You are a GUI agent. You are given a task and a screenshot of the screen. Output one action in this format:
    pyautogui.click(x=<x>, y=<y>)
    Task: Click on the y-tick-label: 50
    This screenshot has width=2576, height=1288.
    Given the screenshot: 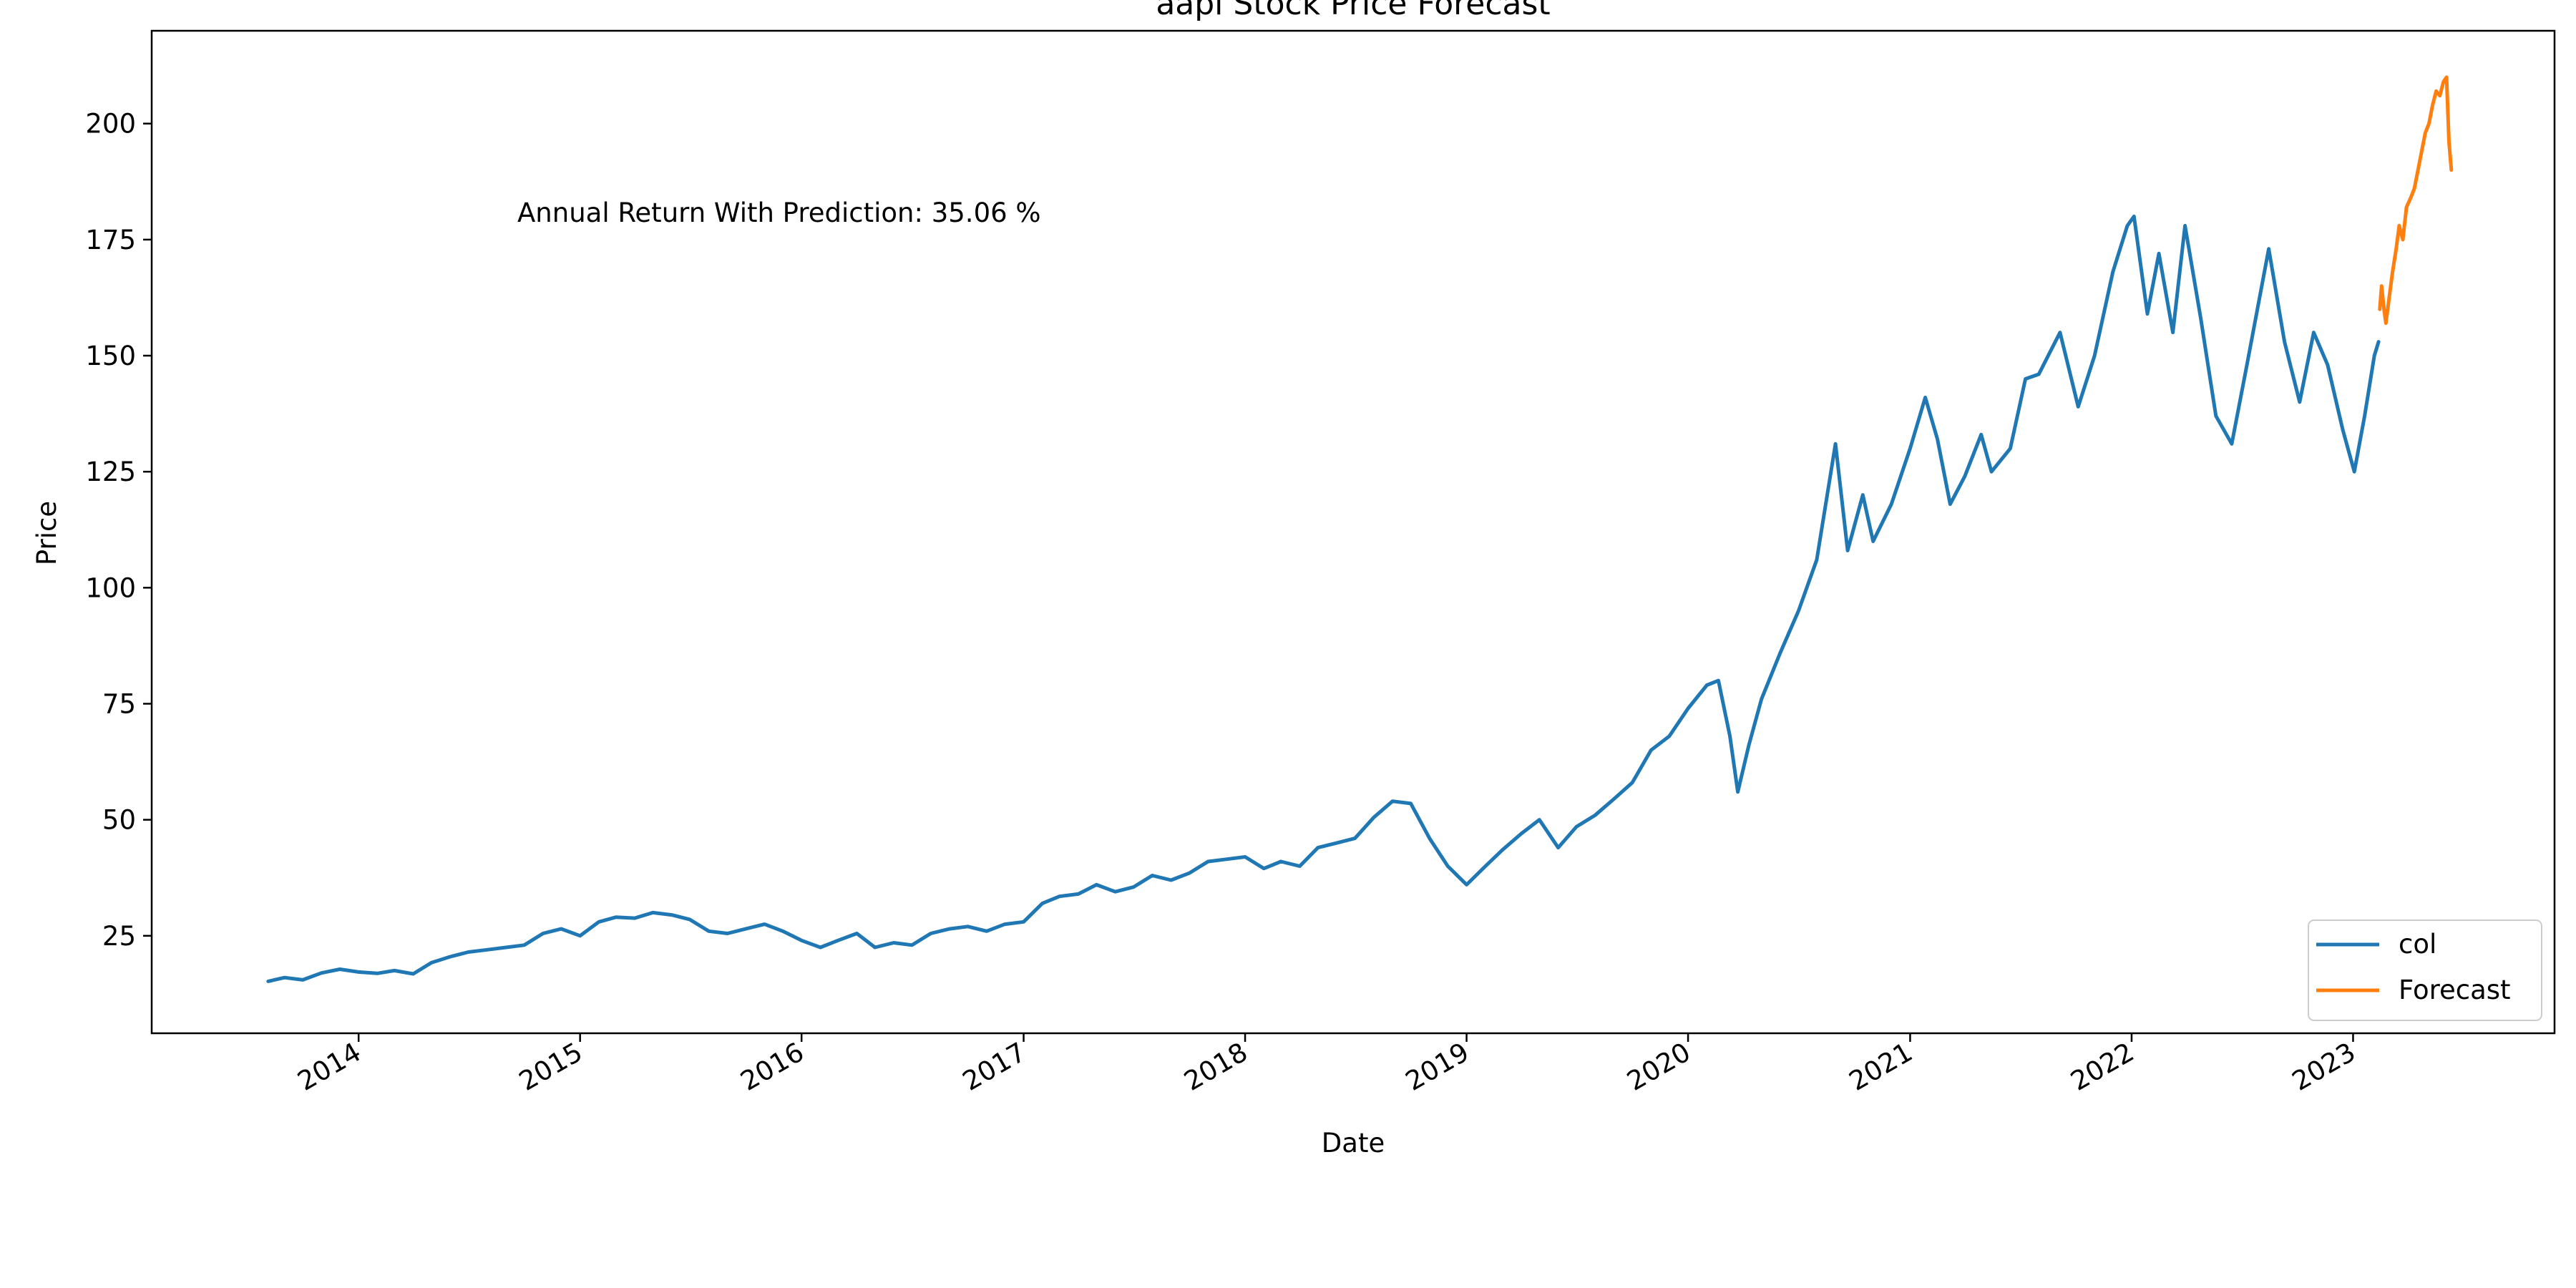 What is the action you would take?
    pyautogui.click(x=119, y=820)
    